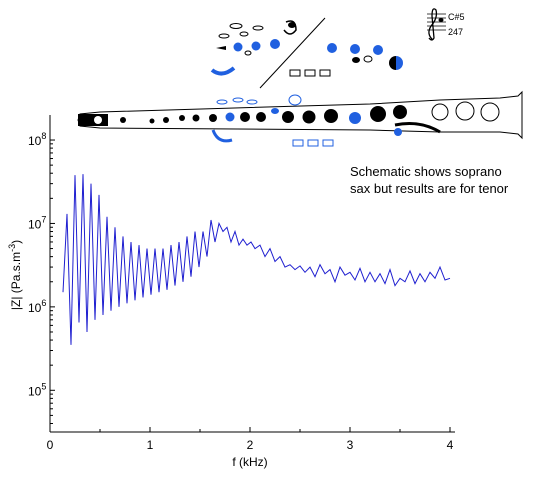 Image resolution: width=560 pixels, height=480 pixels. Describe the element at coordinates (93, 120) in the screenshot. I see `sax-mouthpiece` at that location.